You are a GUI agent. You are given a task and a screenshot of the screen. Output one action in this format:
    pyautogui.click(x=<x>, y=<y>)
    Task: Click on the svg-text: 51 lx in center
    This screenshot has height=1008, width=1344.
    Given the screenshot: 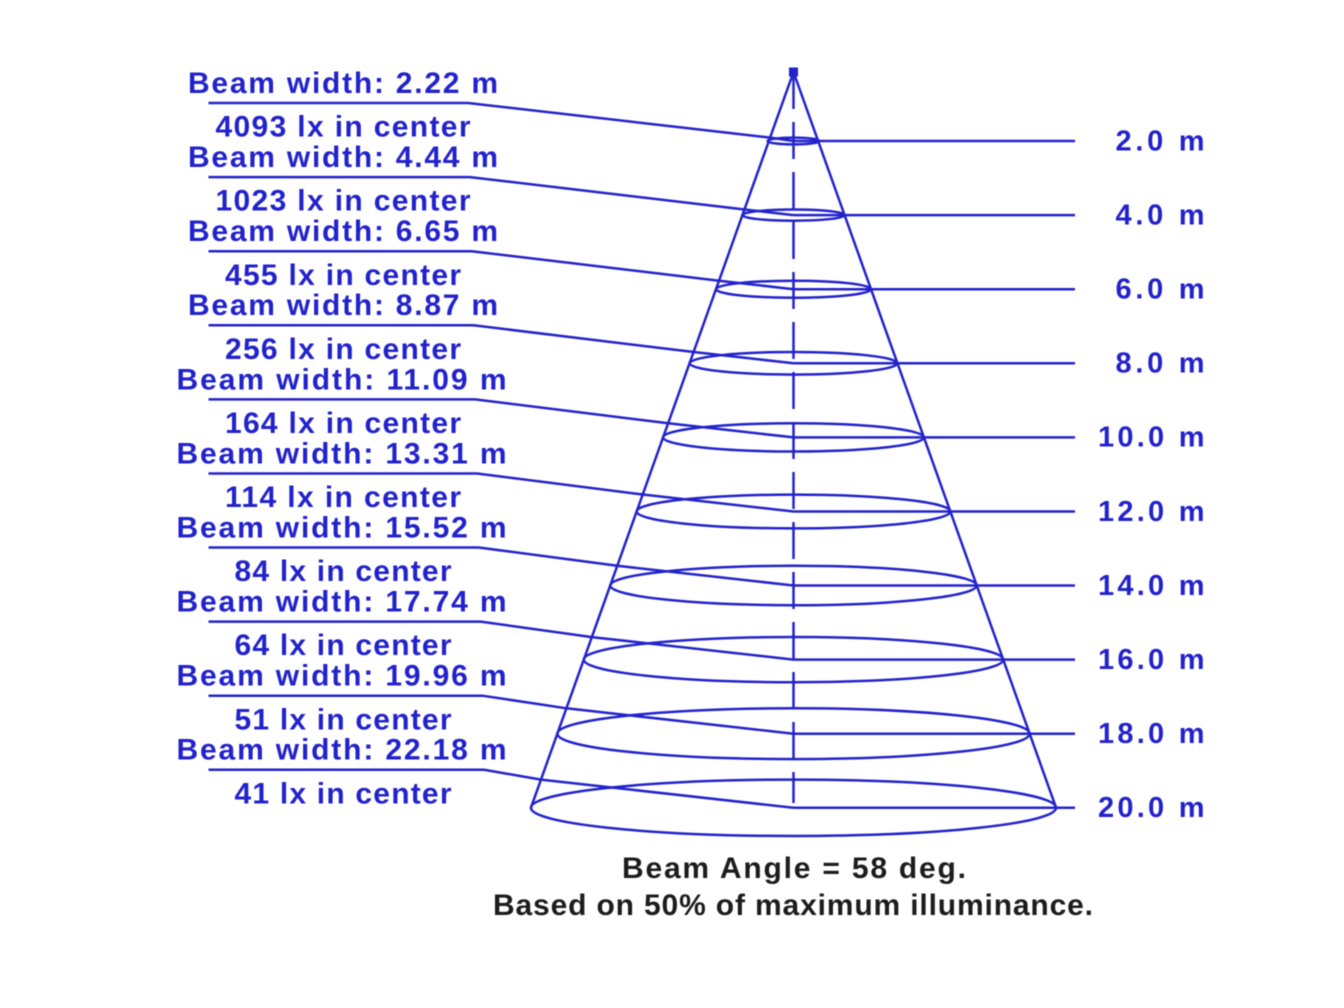 What is the action you would take?
    pyautogui.click(x=343, y=719)
    